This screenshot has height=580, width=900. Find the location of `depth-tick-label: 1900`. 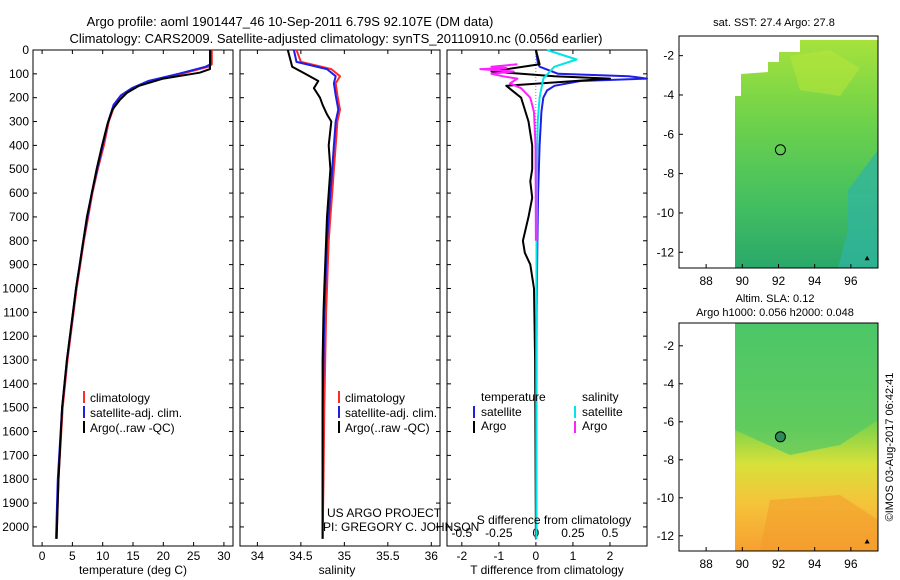

depth-tick-label: 1900 is located at coordinates (15, 503).